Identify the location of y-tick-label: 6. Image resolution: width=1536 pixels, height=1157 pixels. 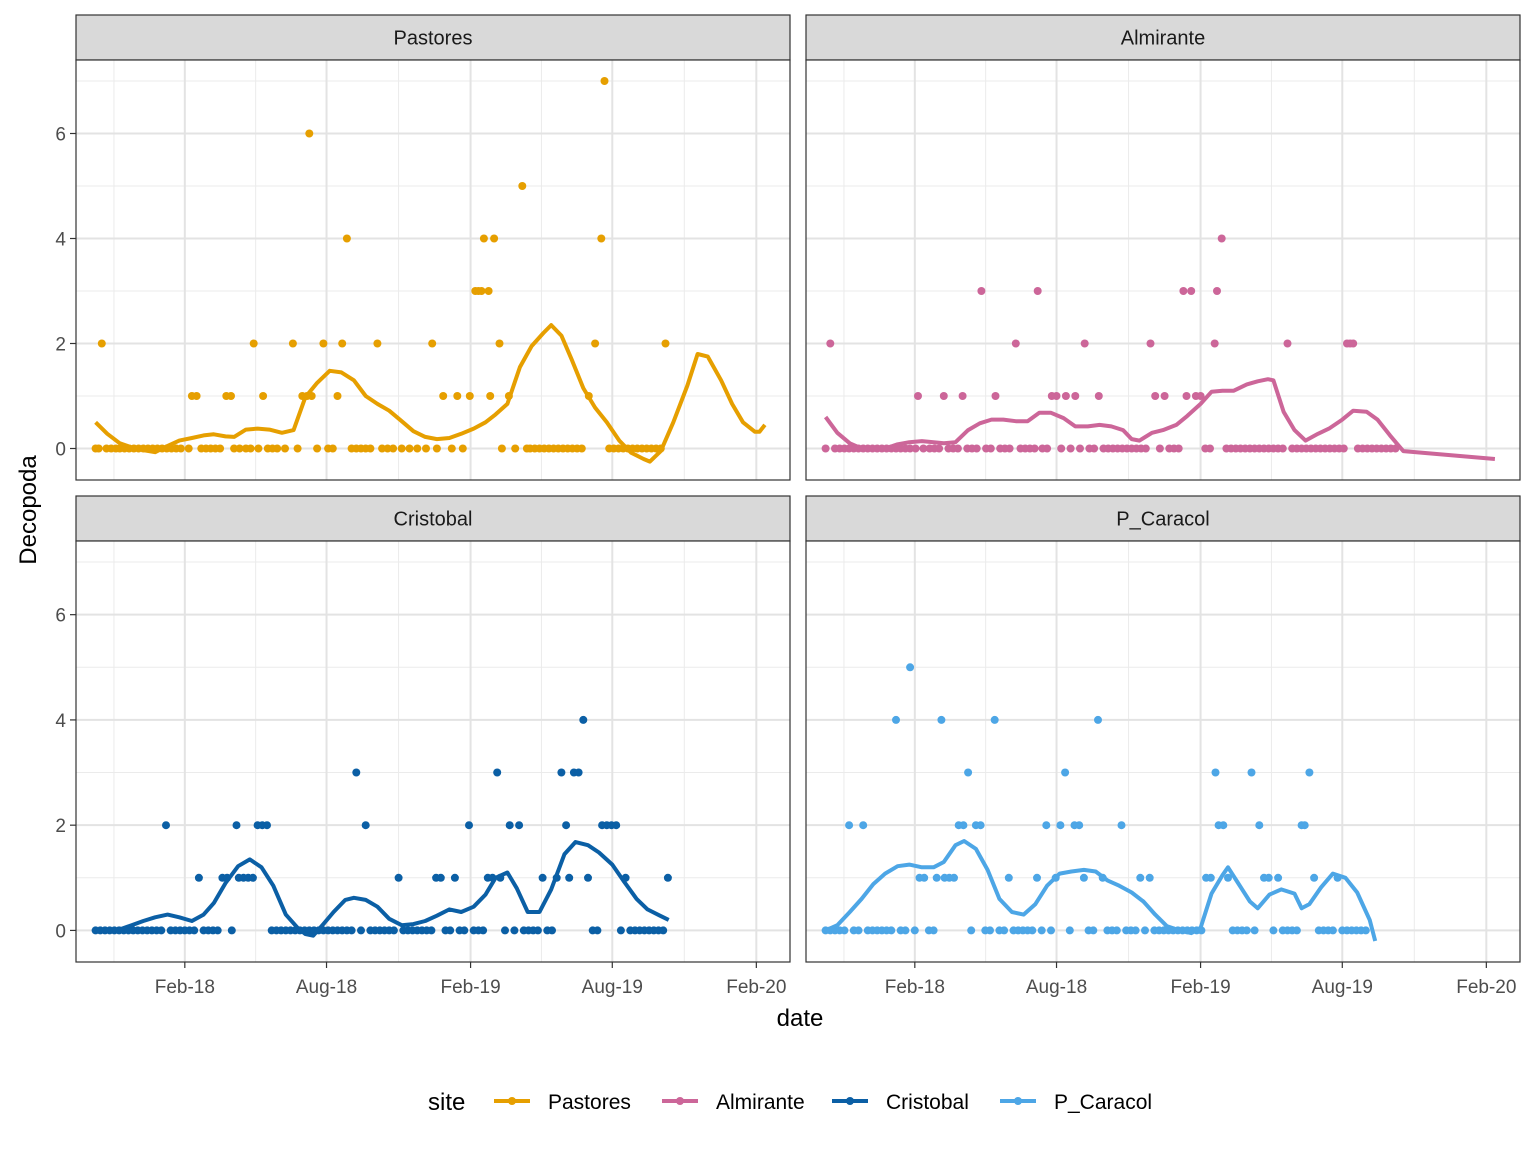
(60, 135).